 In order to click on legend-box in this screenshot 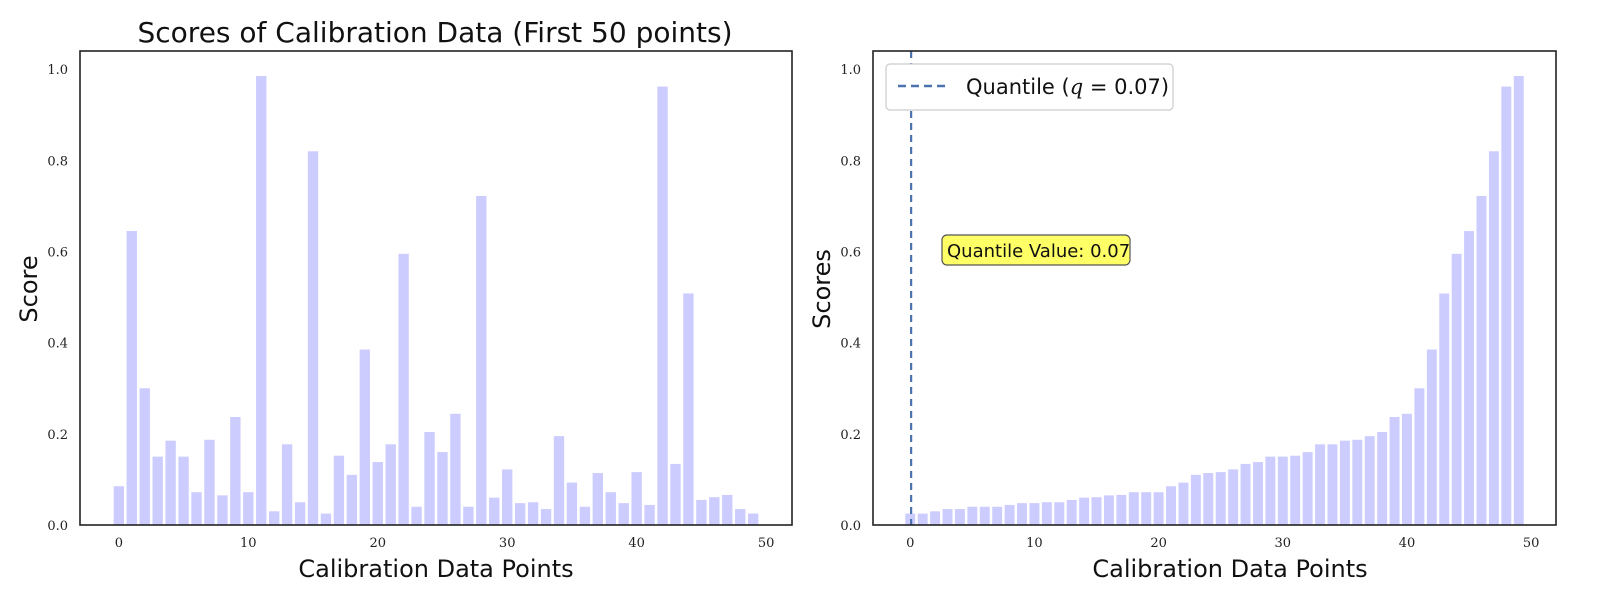, I will do `click(1029, 87)`.